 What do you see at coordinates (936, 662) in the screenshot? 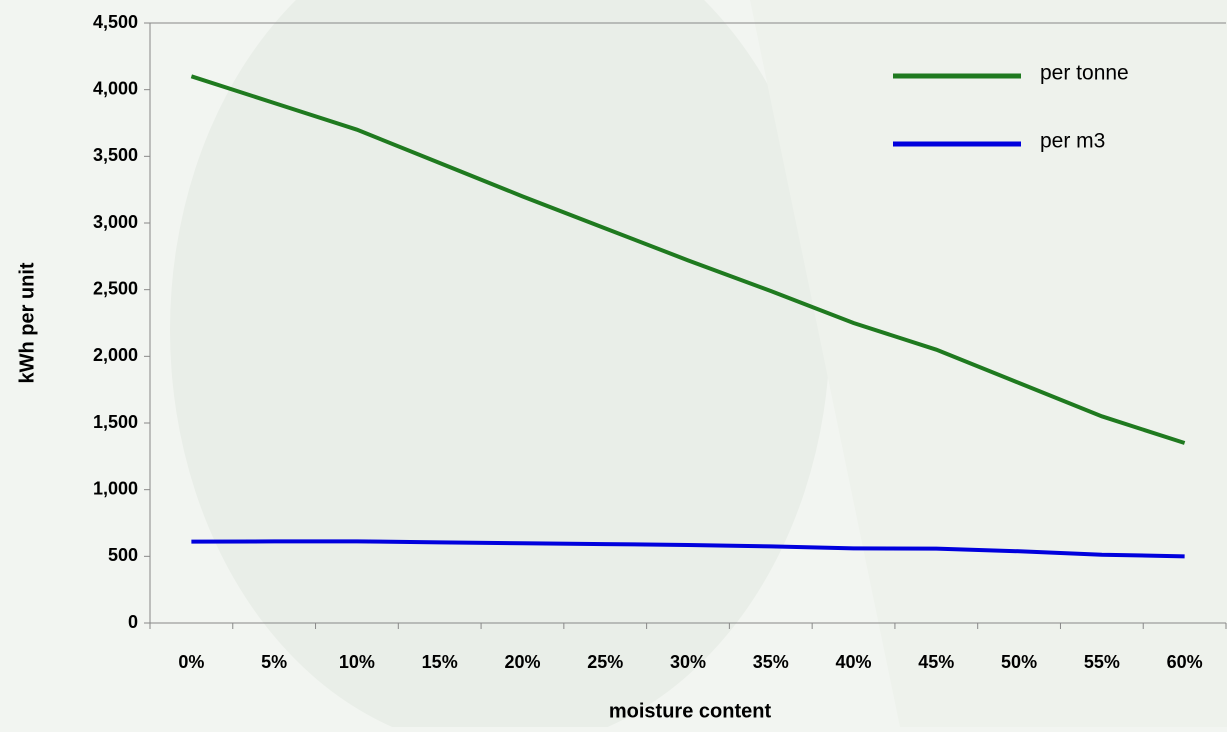
I see `x-tick-label: 45%` at bounding box center [936, 662].